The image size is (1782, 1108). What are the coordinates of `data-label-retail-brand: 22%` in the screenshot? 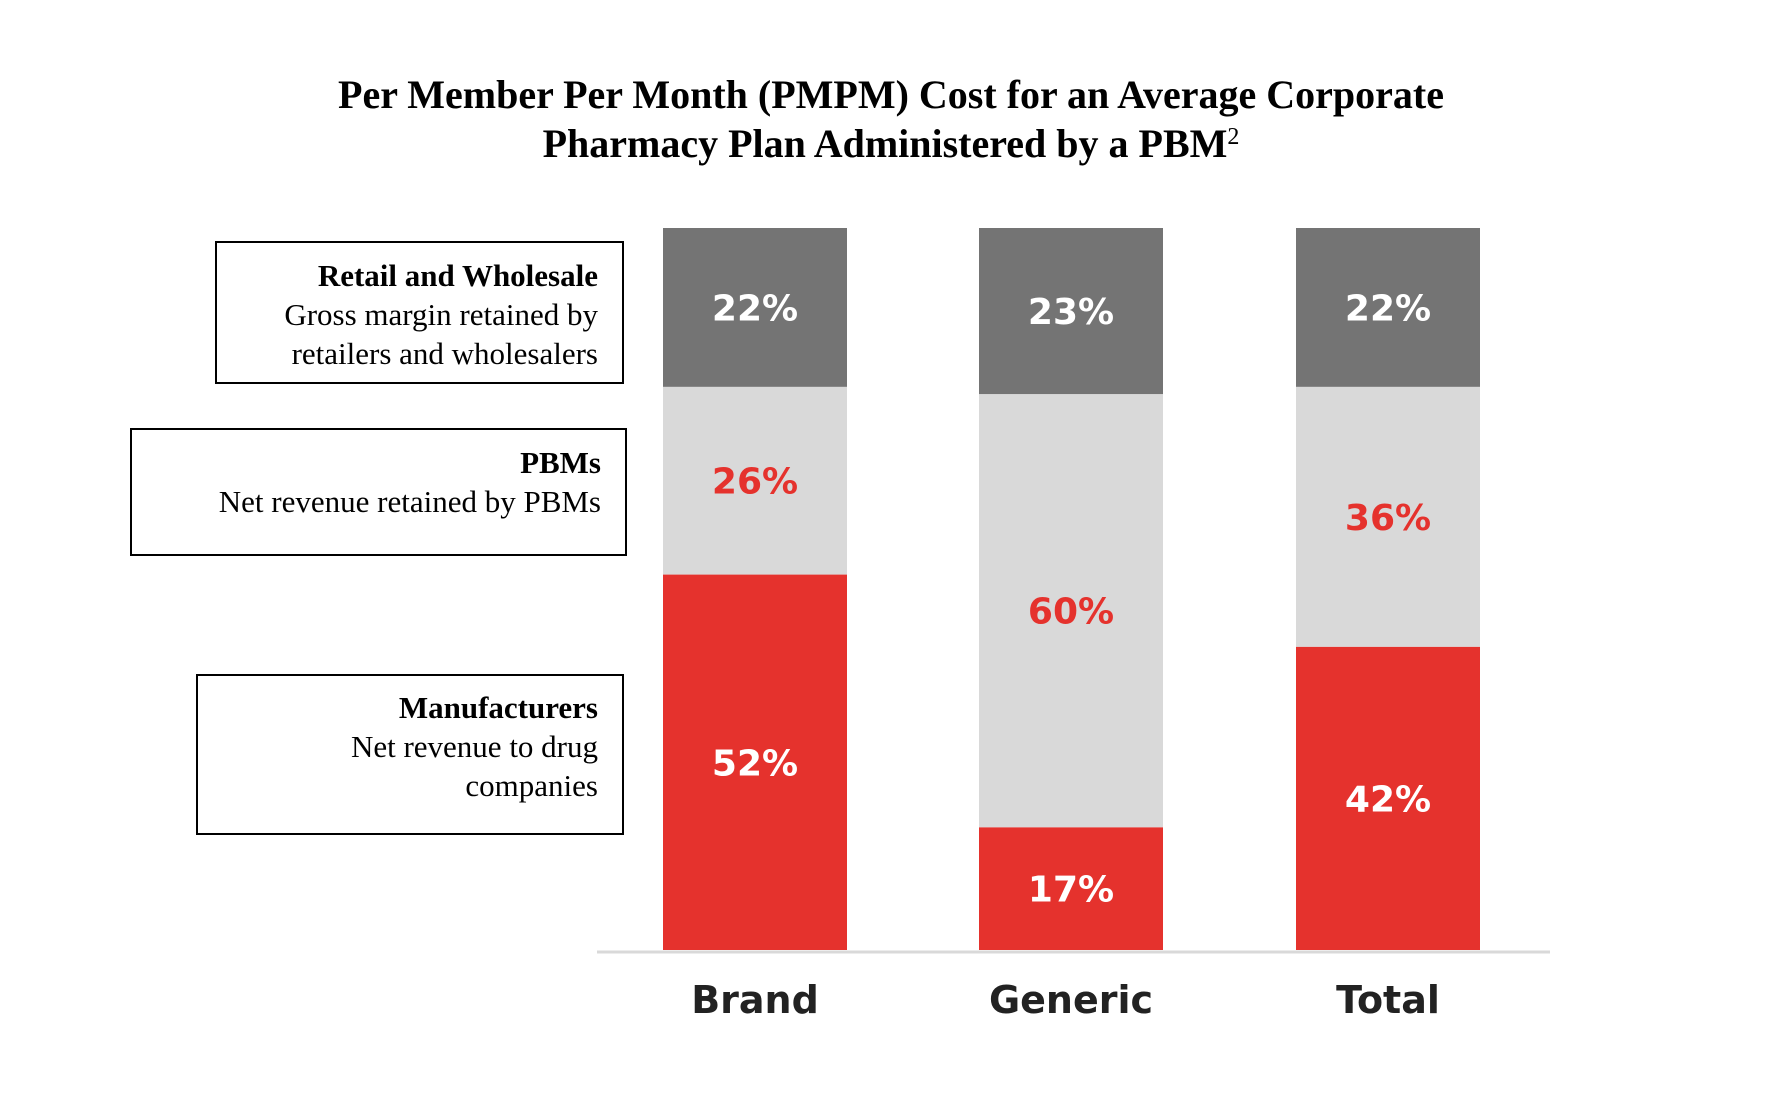 It's located at (755, 308).